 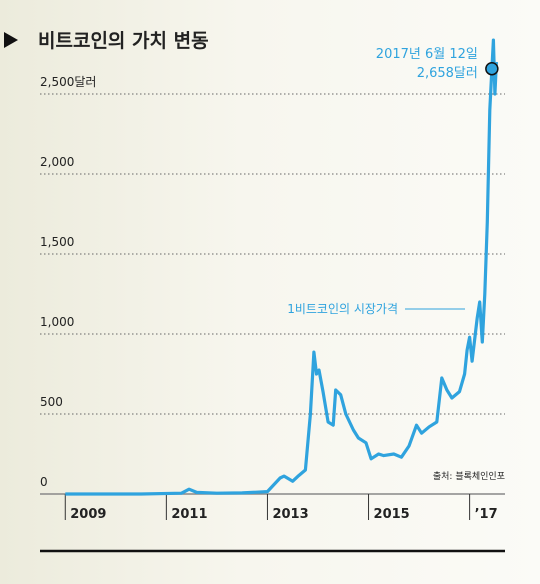 What do you see at coordinates (469, 476) in the screenshot?
I see `source: 출처: 블록체인인포` at bounding box center [469, 476].